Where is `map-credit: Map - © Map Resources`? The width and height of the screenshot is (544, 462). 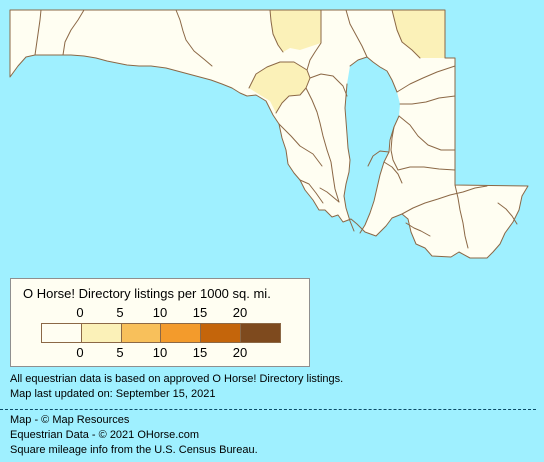 map-credit: Map - © Map Resources is located at coordinates (70, 420).